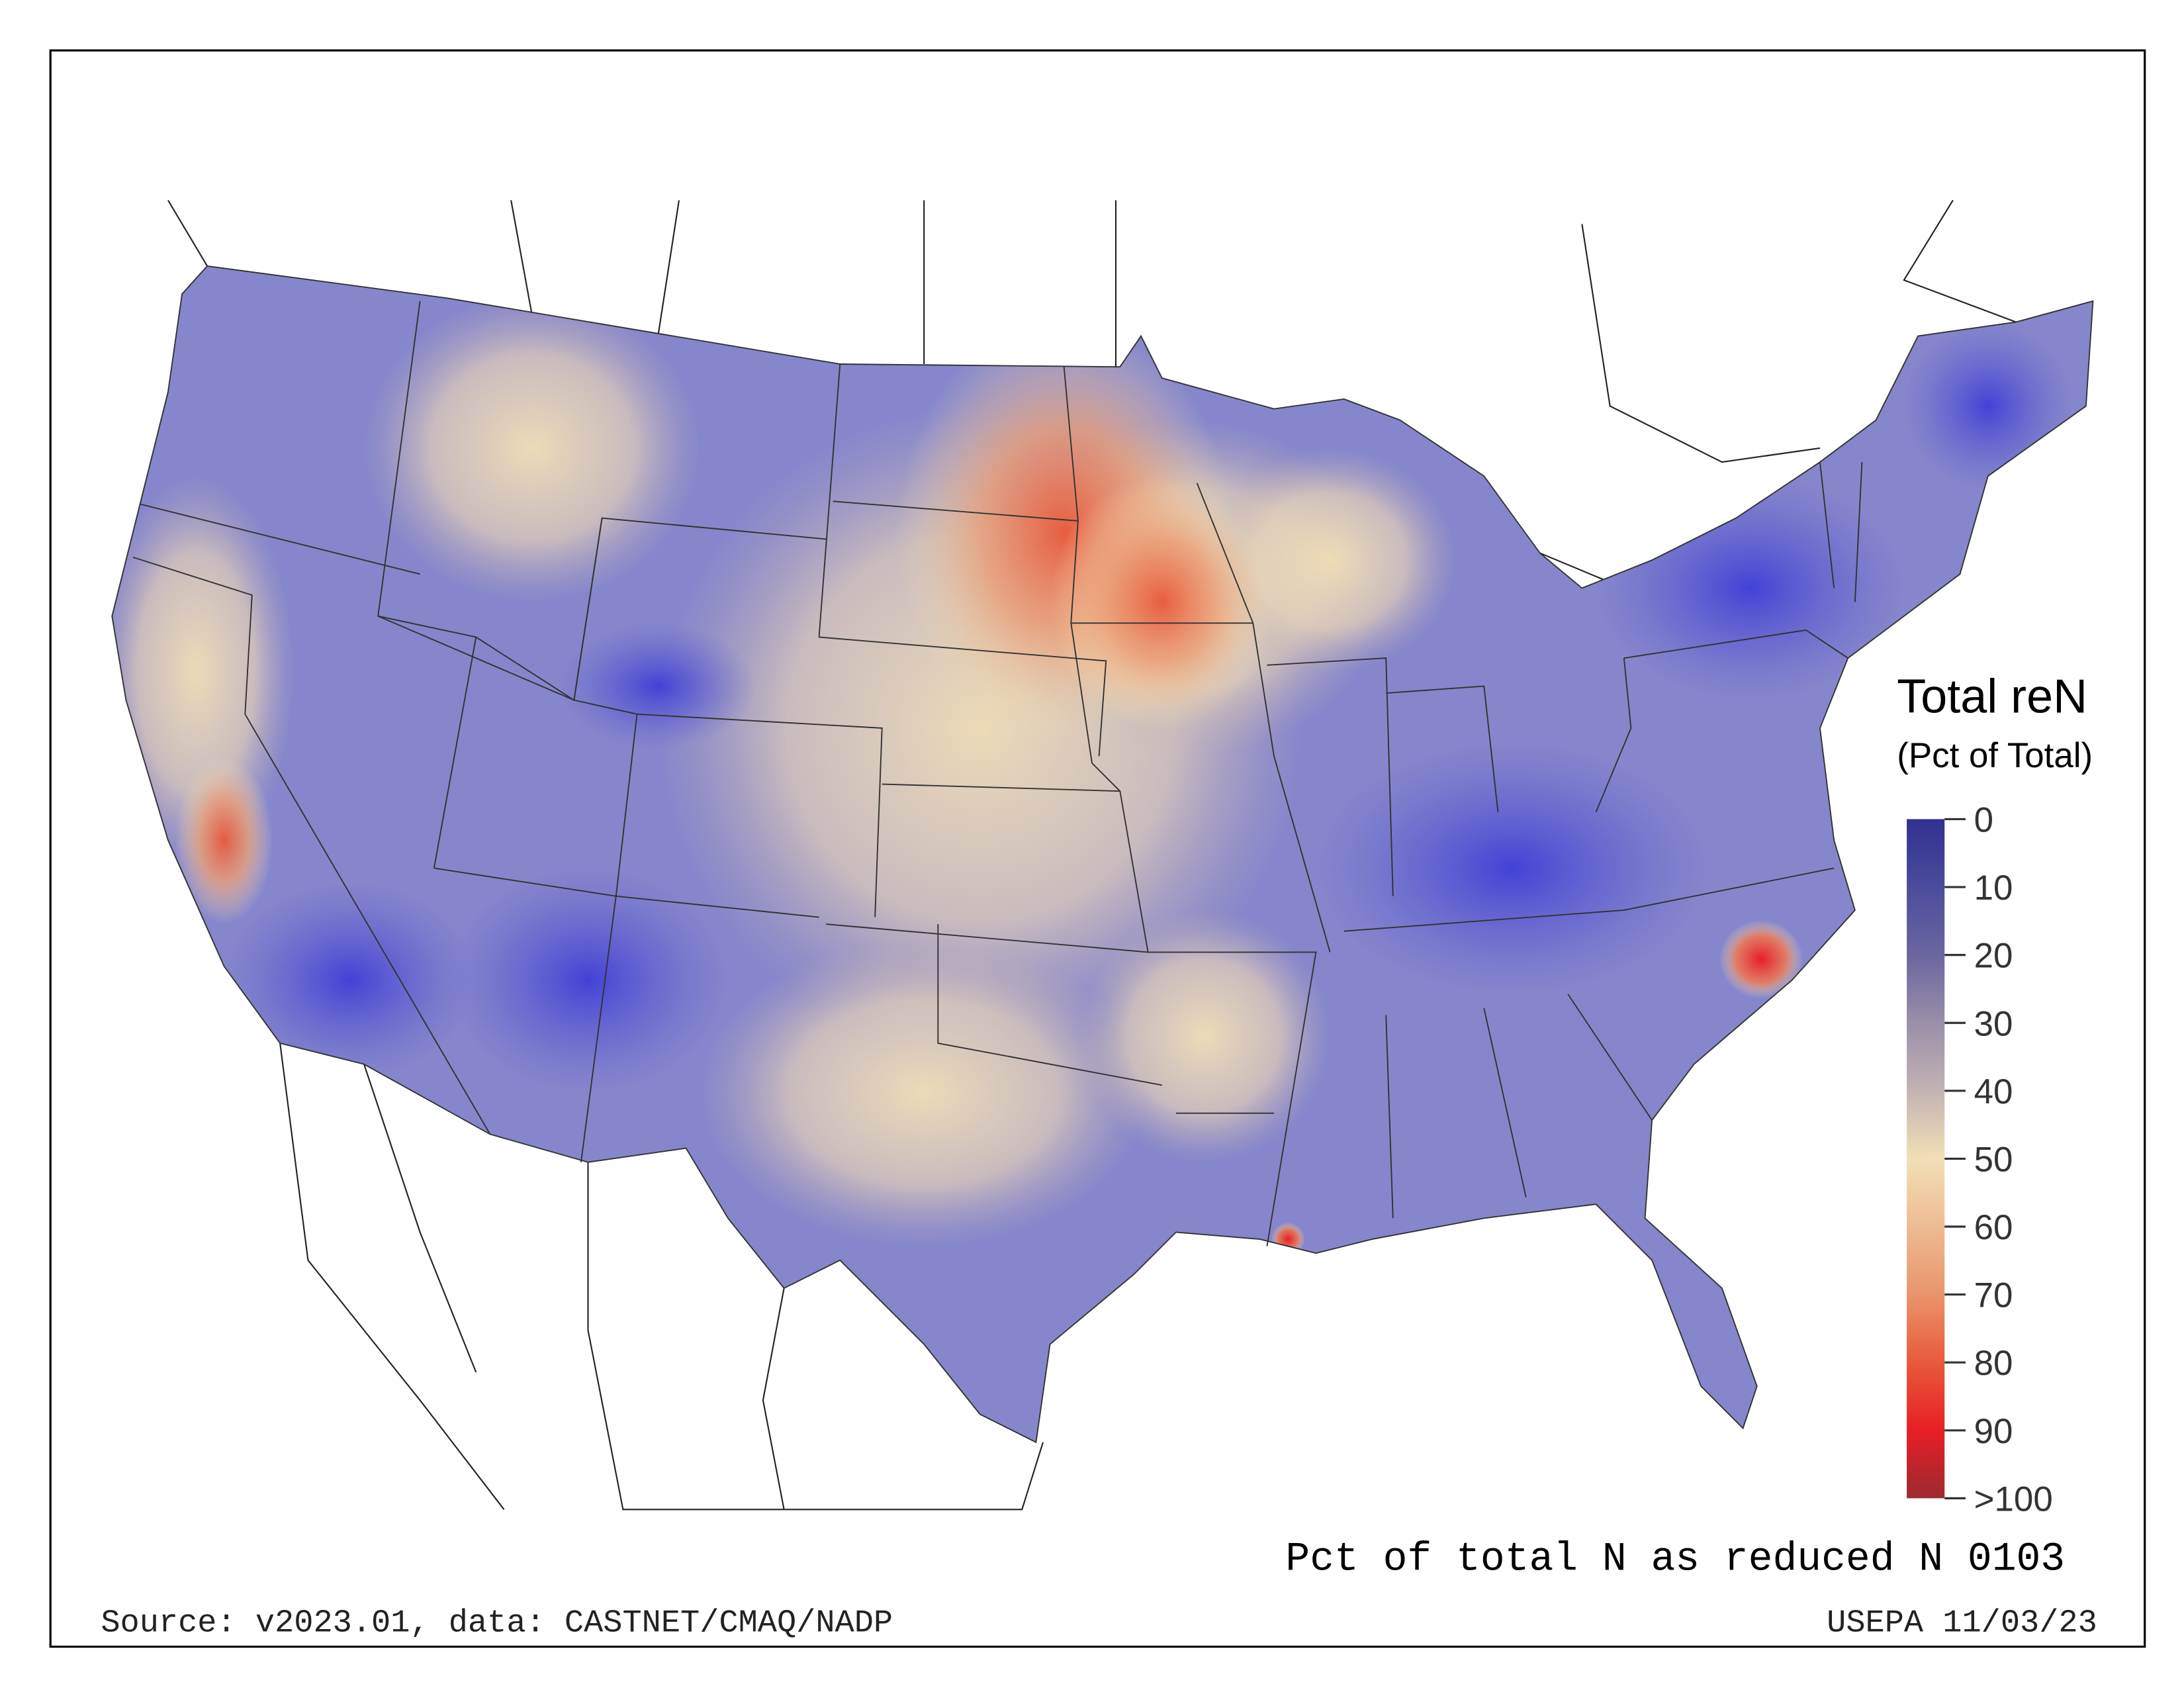 The height and width of the screenshot is (1688, 2184). Describe the element at coordinates (1983, 819) in the screenshot. I see `legend-tick-label: 0` at that location.